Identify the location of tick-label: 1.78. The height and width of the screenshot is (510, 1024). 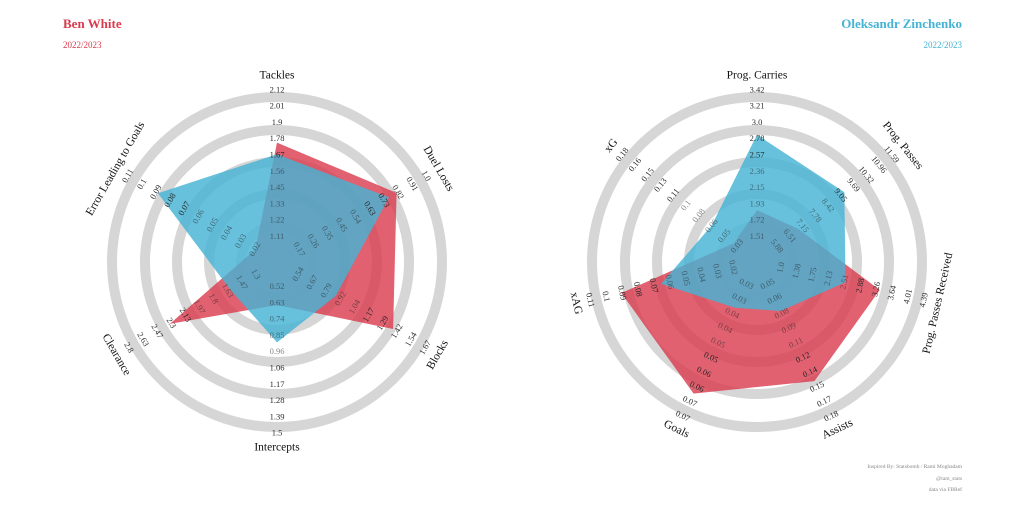
(277, 138).